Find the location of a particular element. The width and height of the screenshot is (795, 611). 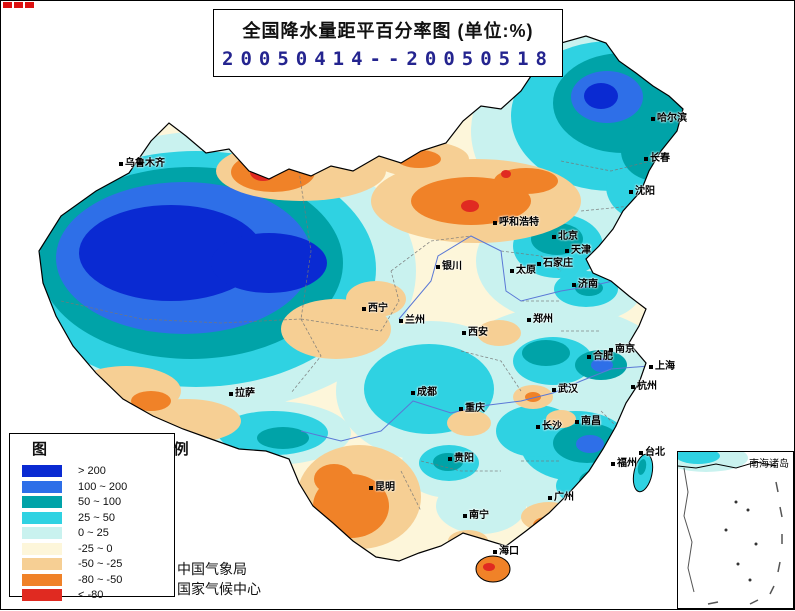

taiwan-island is located at coordinates (643, 473).